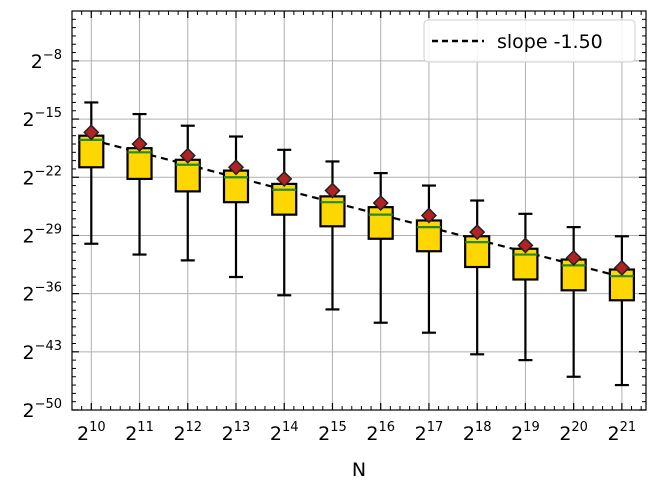  I want to click on x-tick-label: 220, so click(573, 432).